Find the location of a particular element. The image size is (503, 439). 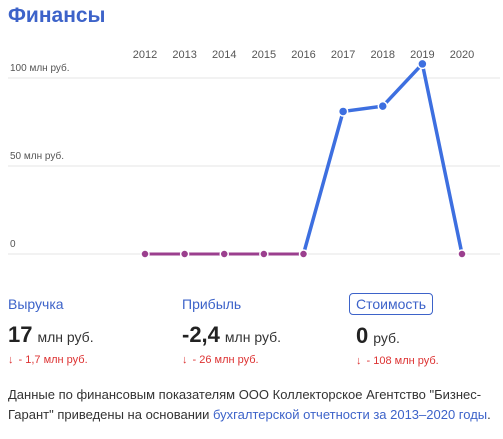

x-tick-label: 2016 is located at coordinates (303, 55).